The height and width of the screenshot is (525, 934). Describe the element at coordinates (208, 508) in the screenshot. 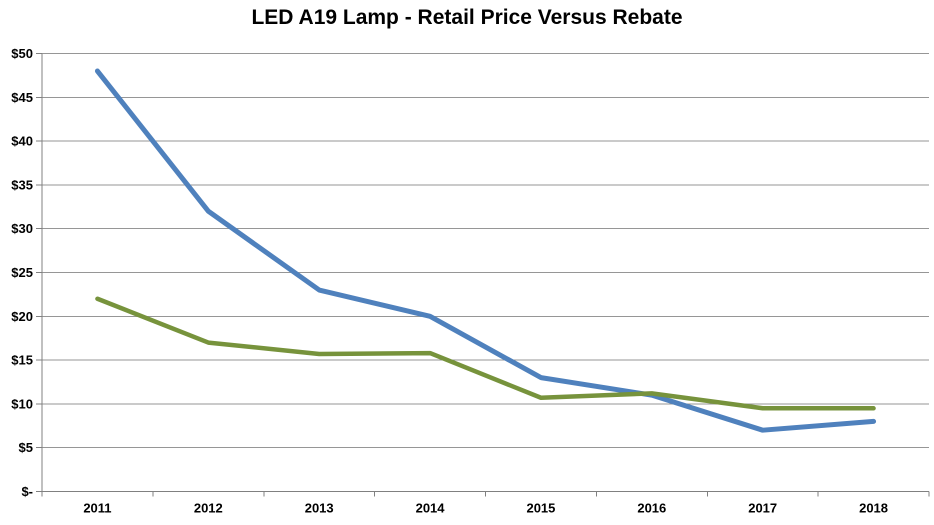

I see `x-tick-label: 2012` at that location.